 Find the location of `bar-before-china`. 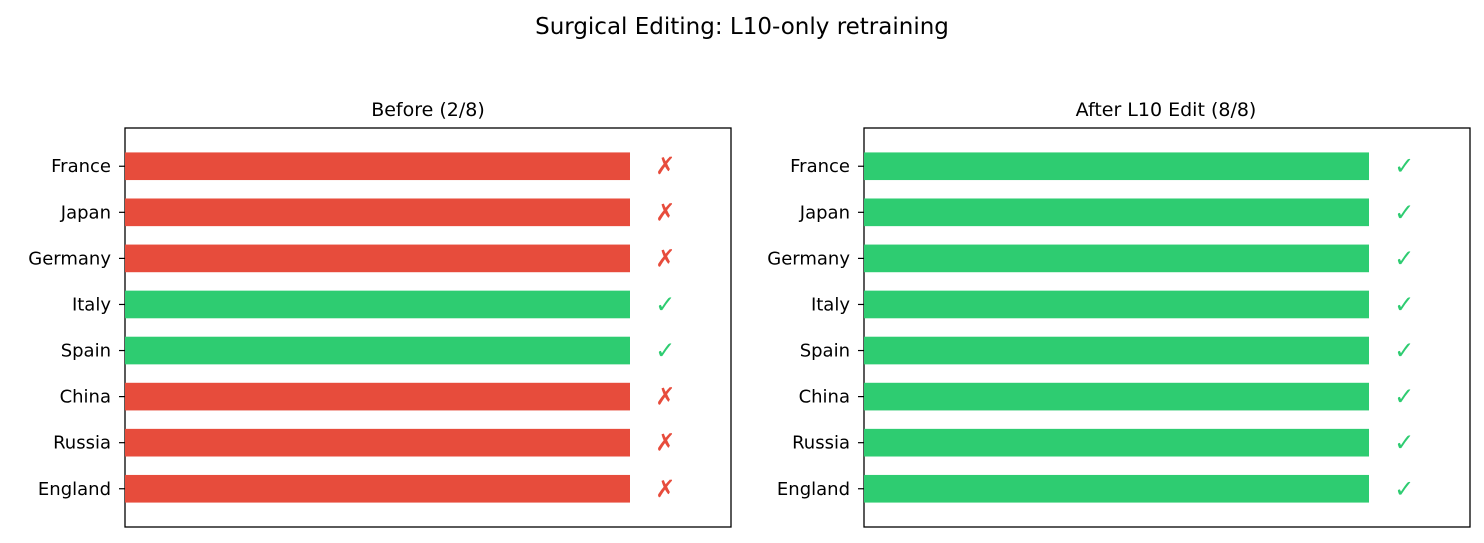

bar-before-china is located at coordinates (377, 396).